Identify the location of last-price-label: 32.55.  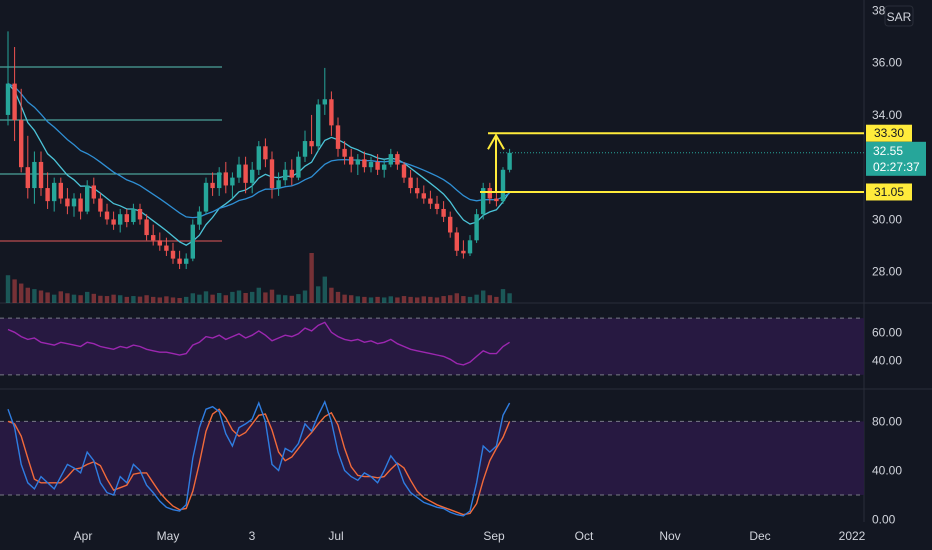
(888, 151).